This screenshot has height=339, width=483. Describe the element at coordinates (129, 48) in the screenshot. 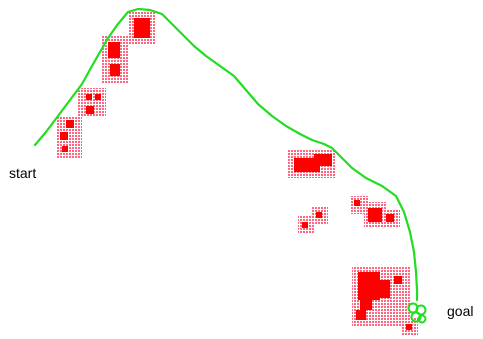

I see `obstacle-cluster-top` at that location.